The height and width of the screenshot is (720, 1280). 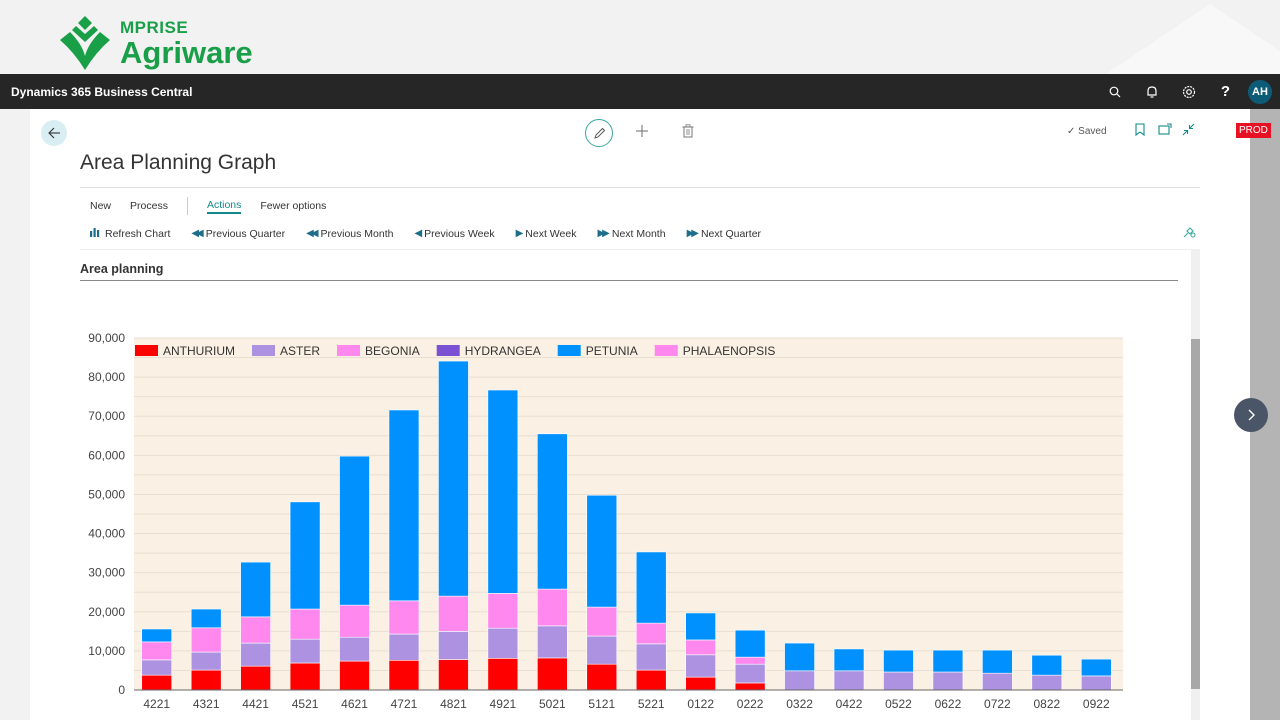 What do you see at coordinates (1253, 130) in the screenshot?
I see `environment-badge: PROD` at bounding box center [1253, 130].